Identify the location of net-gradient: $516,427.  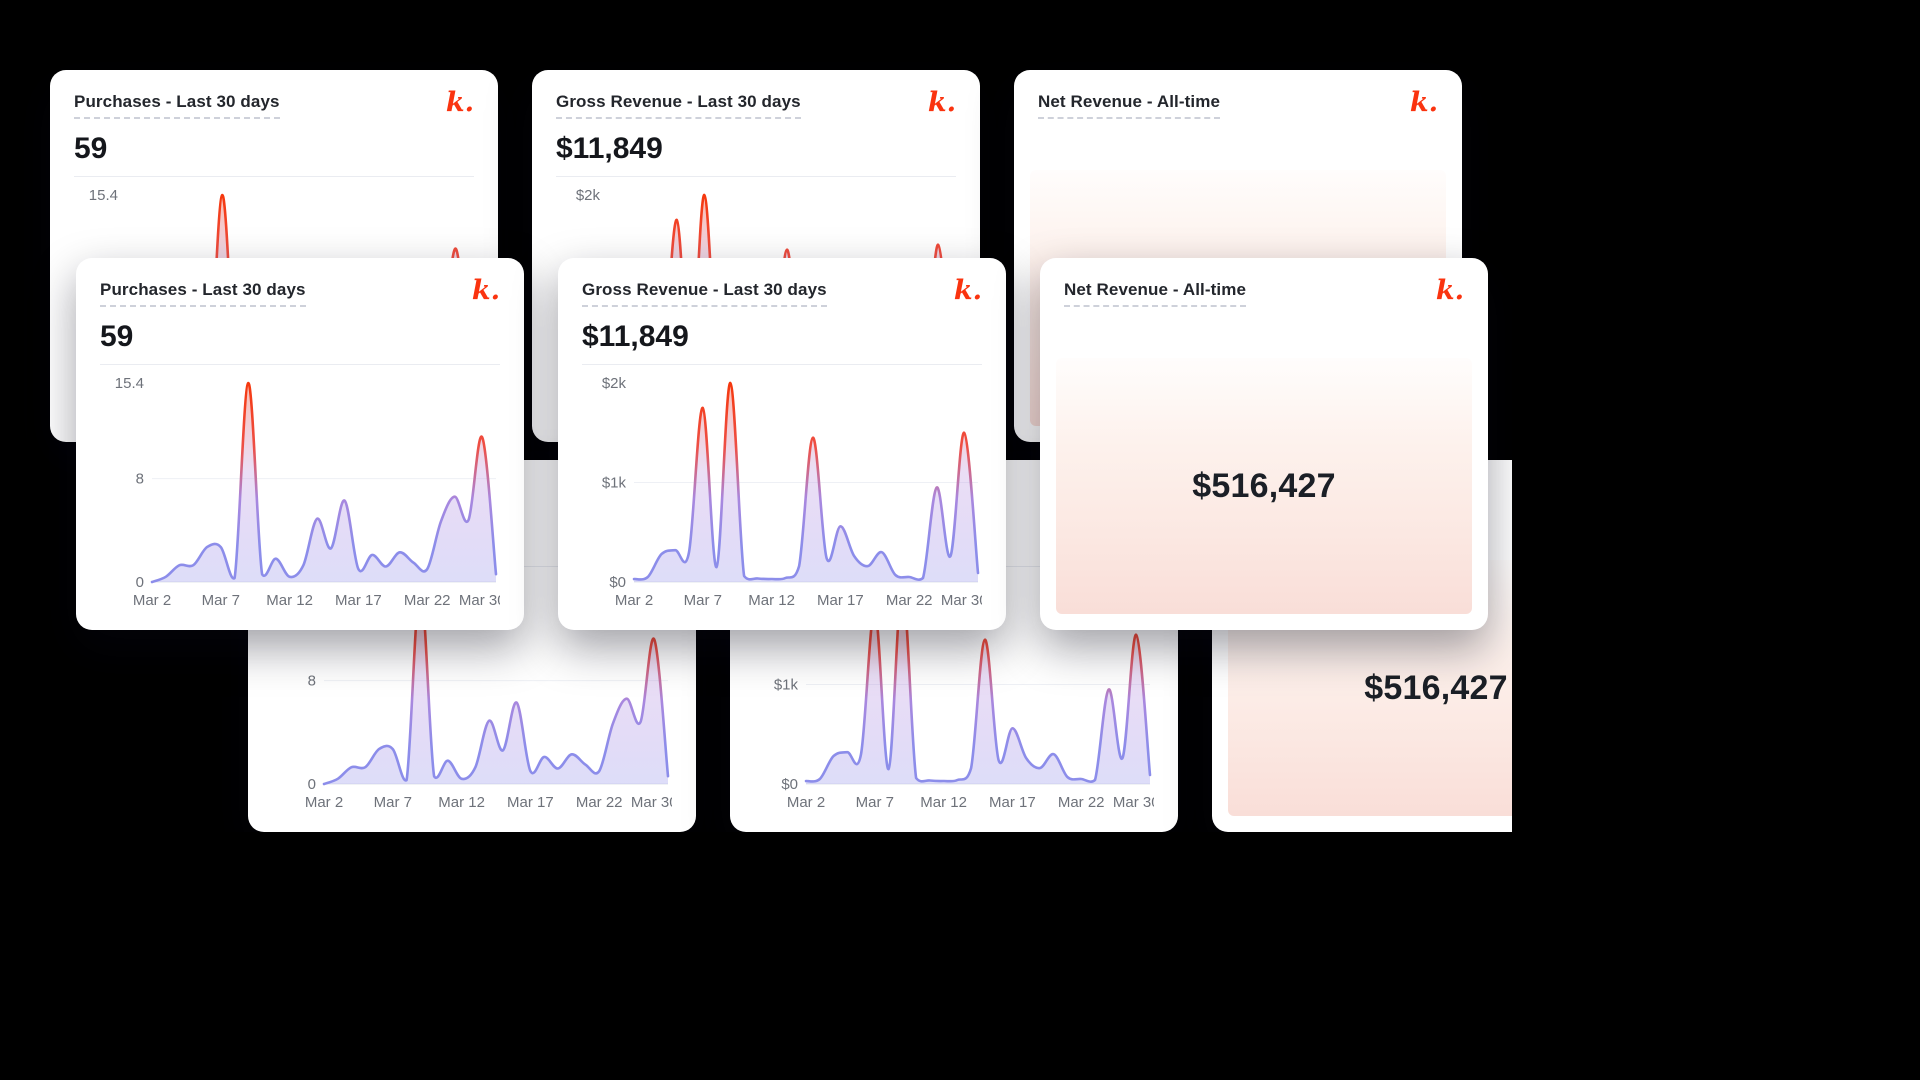
(1264, 486).